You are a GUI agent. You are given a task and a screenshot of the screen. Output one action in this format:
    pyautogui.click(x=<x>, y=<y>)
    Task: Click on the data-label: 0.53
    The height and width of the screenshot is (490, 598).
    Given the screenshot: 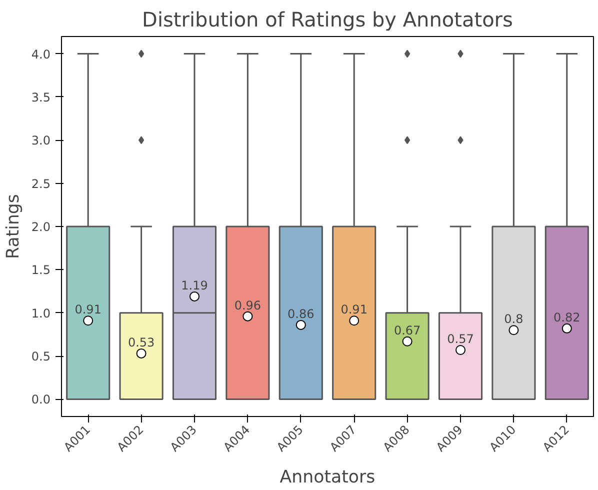 What is the action you would take?
    pyautogui.click(x=141, y=342)
    